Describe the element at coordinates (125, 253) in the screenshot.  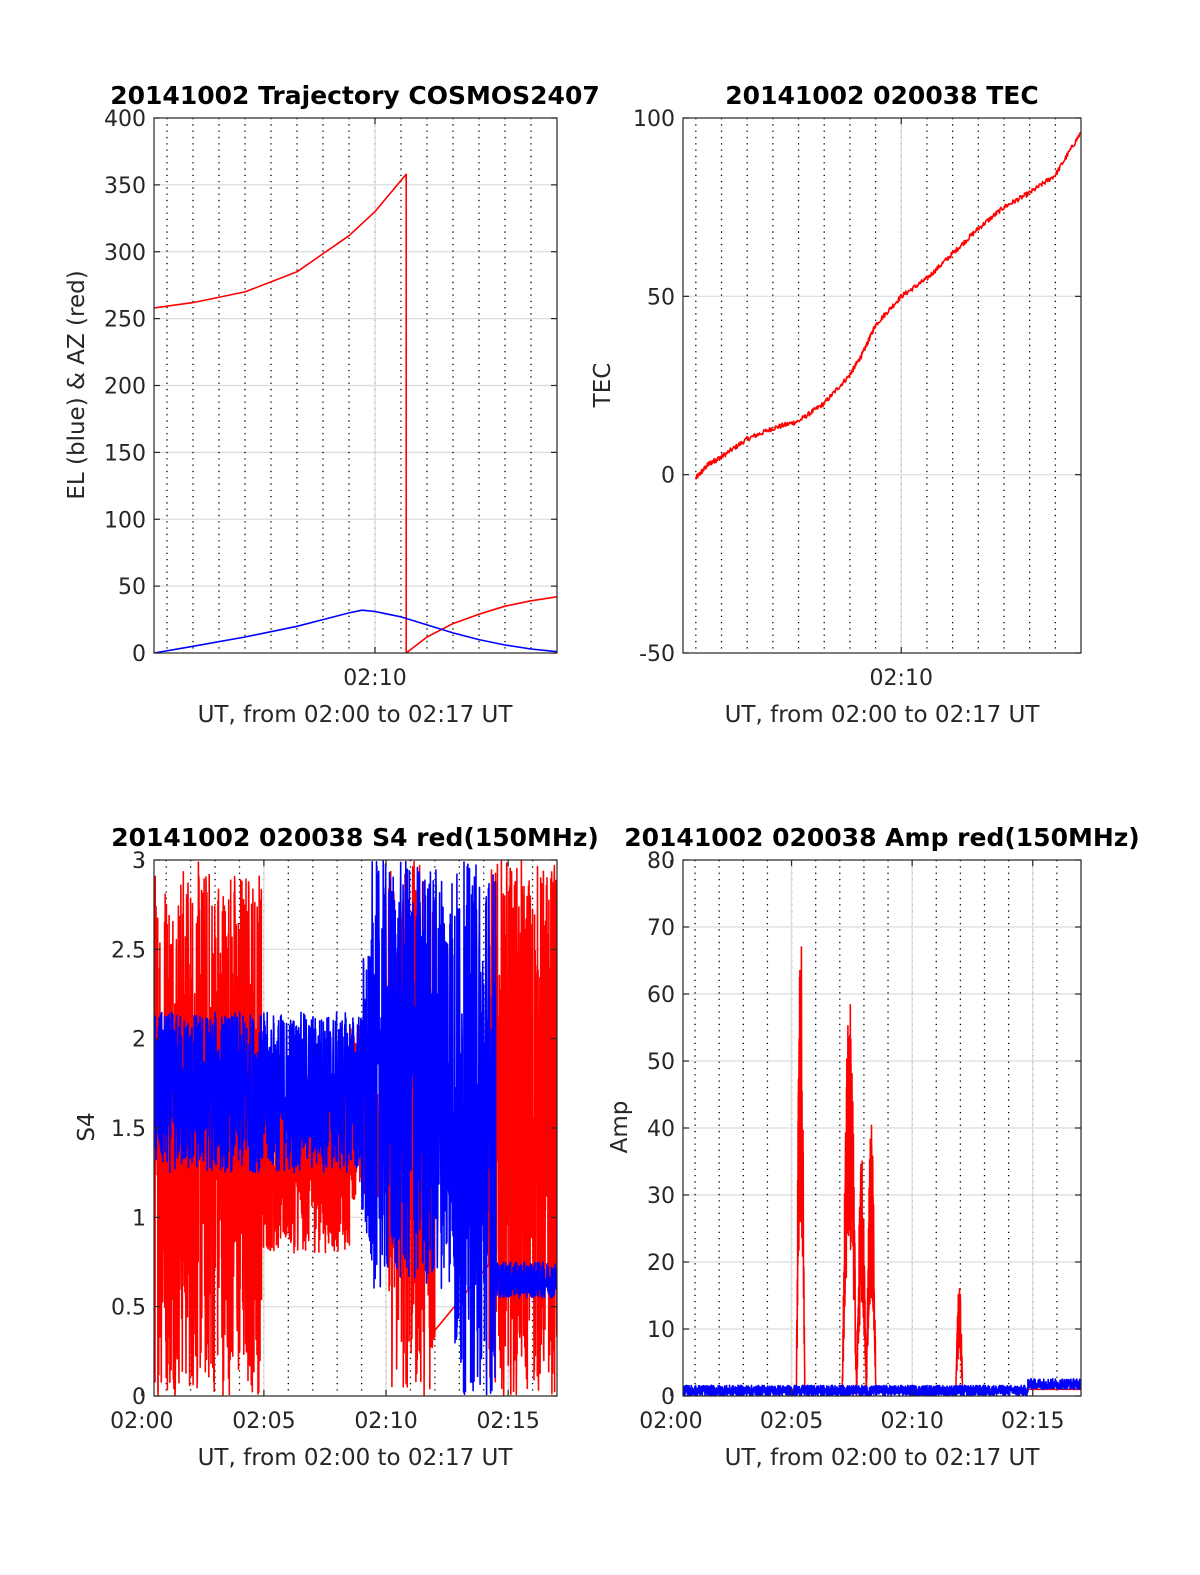
I see `y-tick-label: 300` at that location.